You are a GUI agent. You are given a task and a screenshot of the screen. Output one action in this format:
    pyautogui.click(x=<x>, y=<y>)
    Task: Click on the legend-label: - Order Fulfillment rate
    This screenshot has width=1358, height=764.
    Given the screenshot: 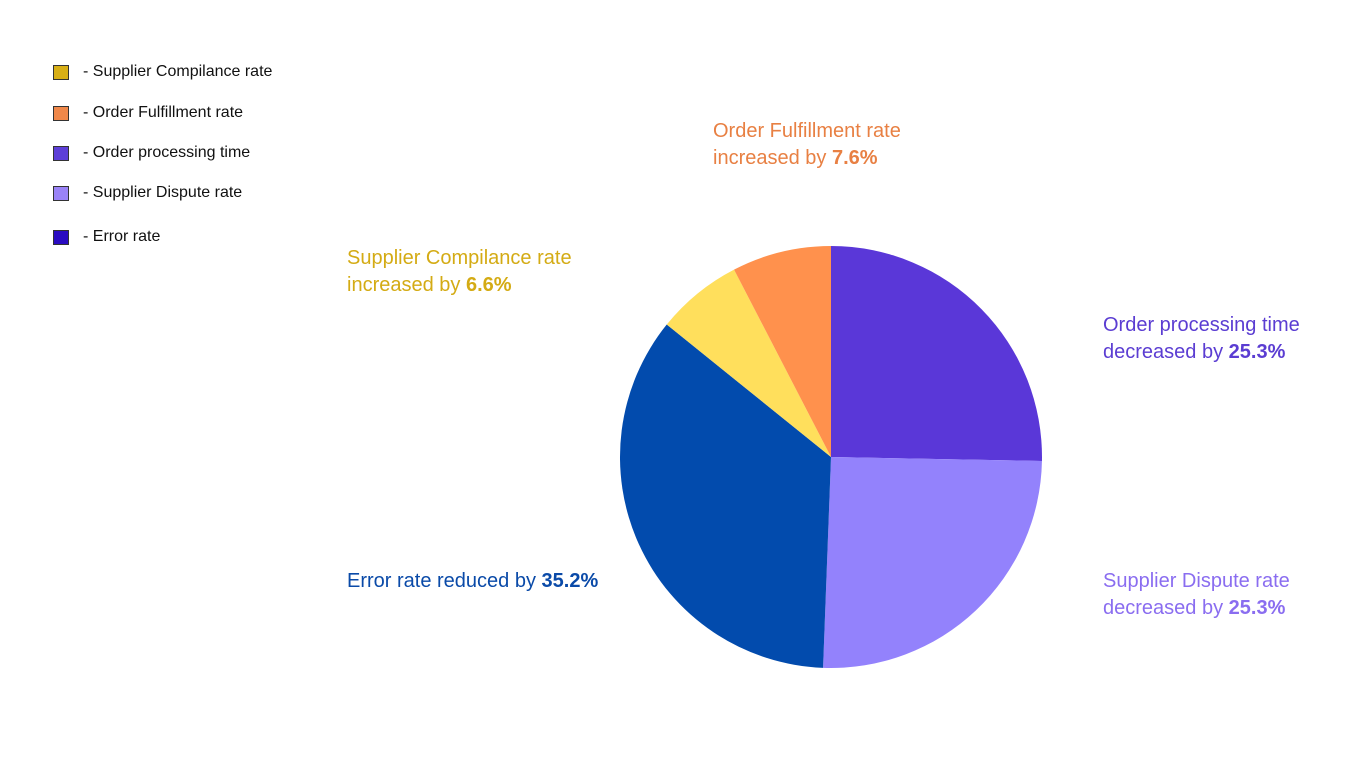 What is the action you would take?
    pyautogui.click(x=163, y=112)
    